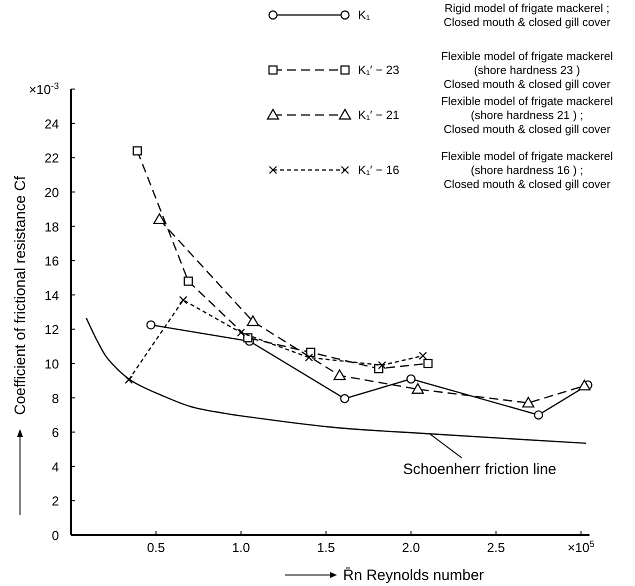 This screenshot has width=635, height=586. What do you see at coordinates (156, 547) in the screenshot?
I see `x-tick-label: 0.5` at bounding box center [156, 547].